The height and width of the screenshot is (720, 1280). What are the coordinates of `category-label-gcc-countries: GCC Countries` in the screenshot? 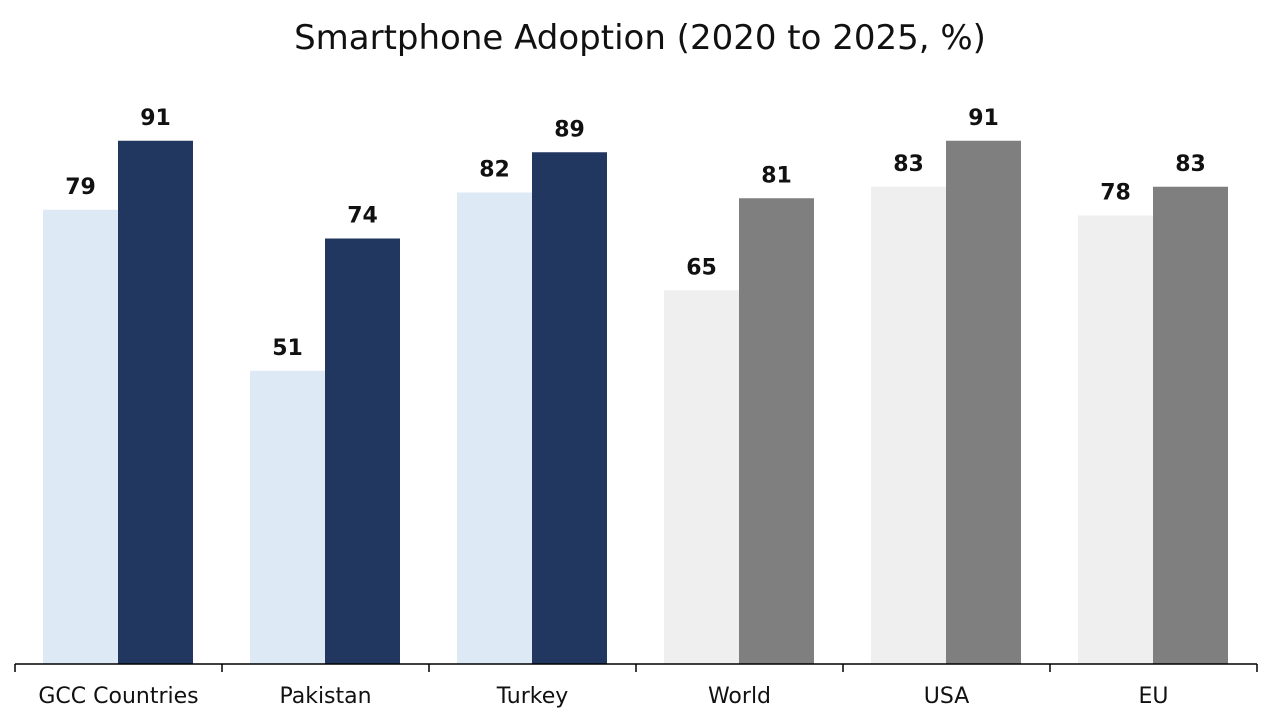 It's located at (118, 696).